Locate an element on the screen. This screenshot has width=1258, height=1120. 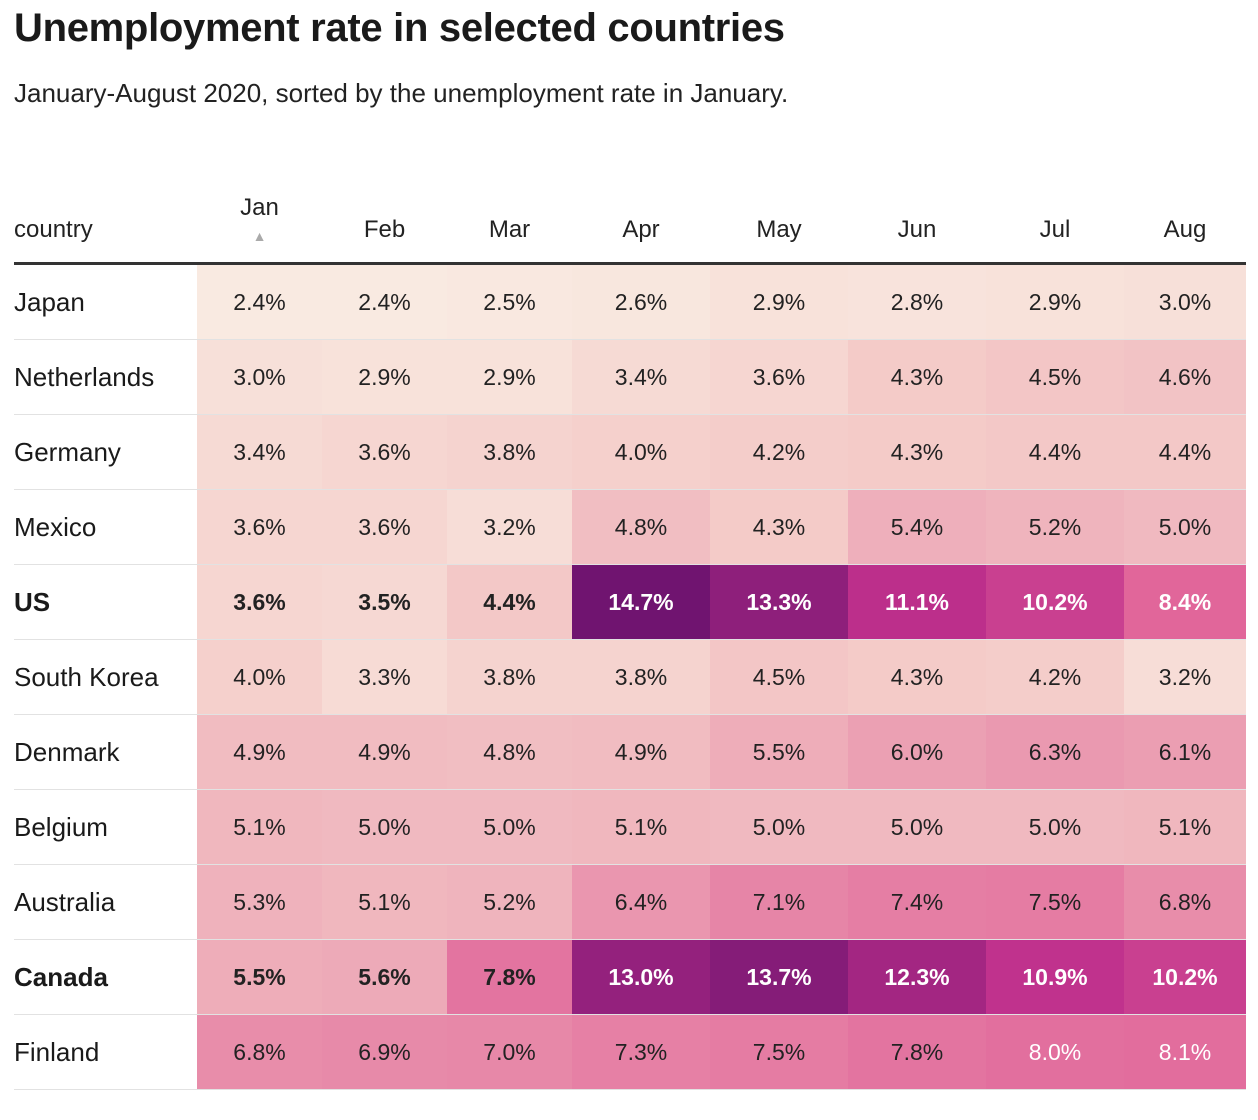
heatmap-cell: 2.6% is located at coordinates (641, 301).